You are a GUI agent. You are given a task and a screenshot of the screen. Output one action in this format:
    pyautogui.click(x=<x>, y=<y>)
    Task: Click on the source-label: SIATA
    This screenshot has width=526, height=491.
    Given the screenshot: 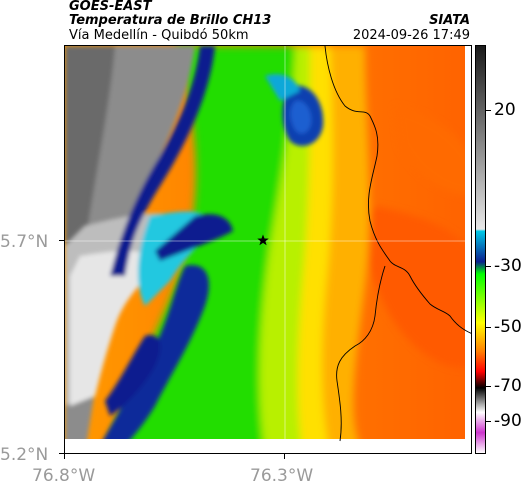 What is the action you would take?
    pyautogui.click(x=449, y=20)
    